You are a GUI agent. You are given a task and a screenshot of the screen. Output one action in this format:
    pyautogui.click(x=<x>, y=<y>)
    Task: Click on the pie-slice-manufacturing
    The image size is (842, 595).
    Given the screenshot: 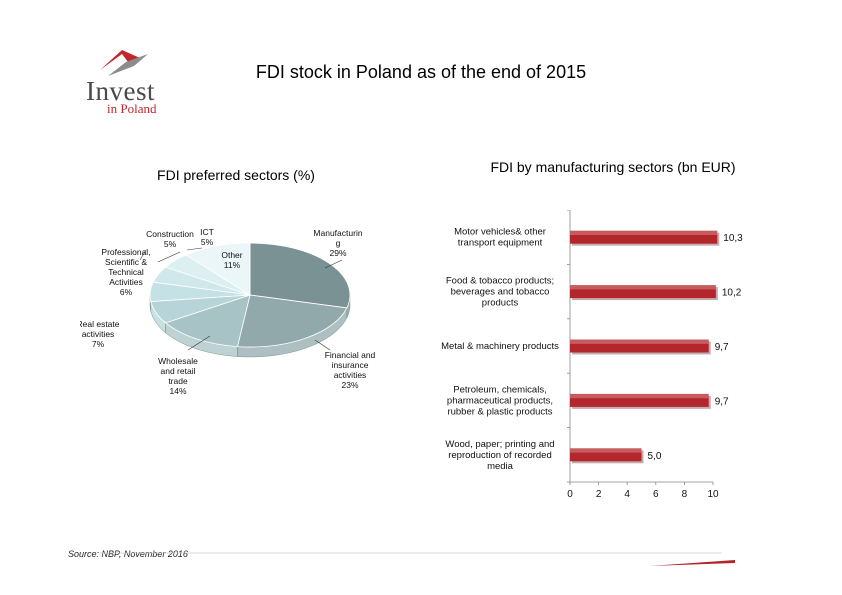 What is the action you would take?
    pyautogui.click(x=300, y=275)
    